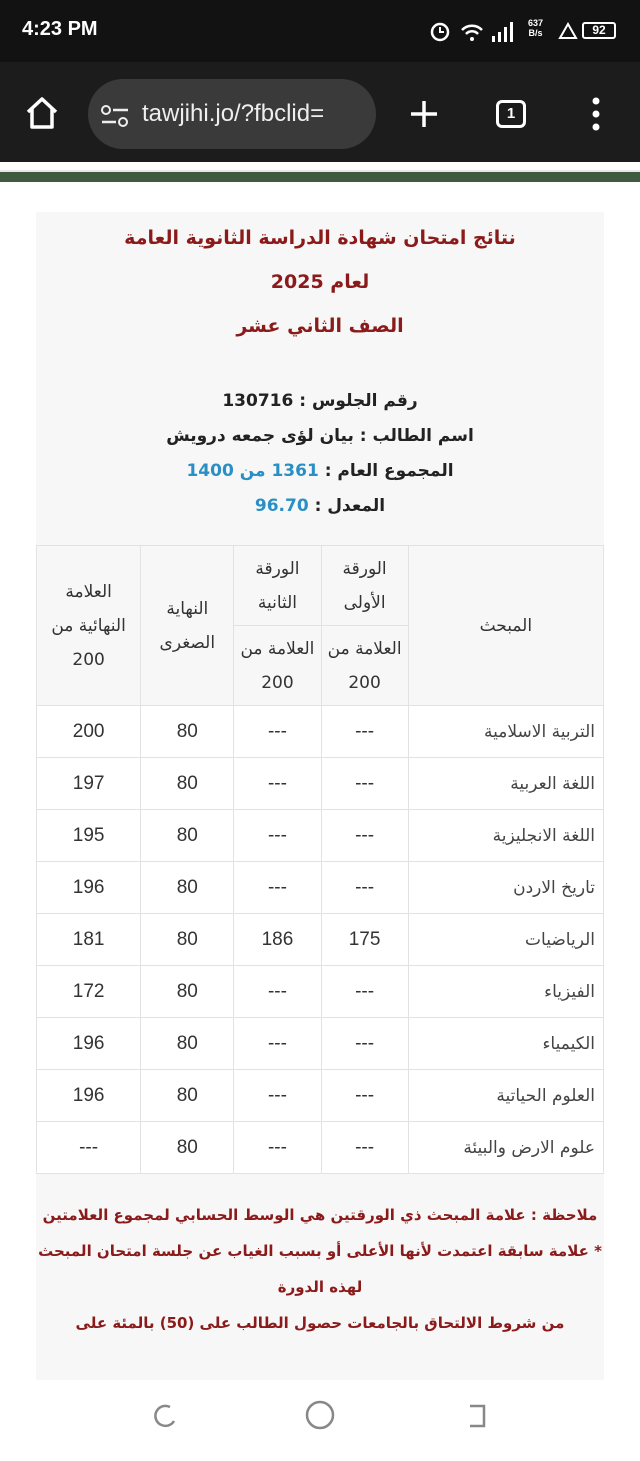 The image size is (640, 1461). What do you see at coordinates (505, 887) in the screenshot?
I see `subject-cell: تاريخ الاردن` at bounding box center [505, 887].